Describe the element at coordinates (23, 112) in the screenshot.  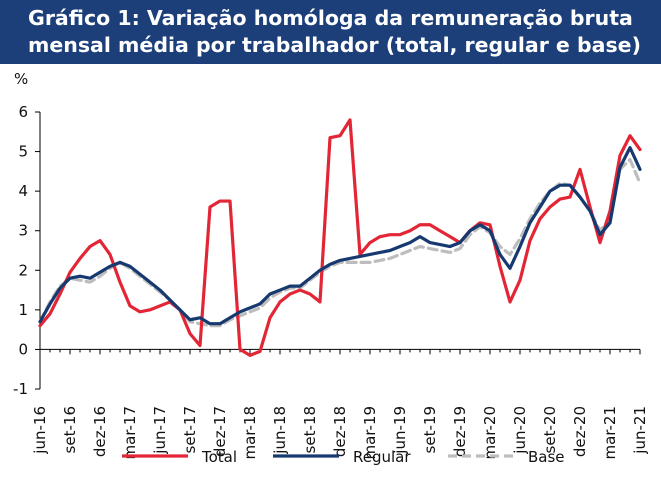
I see `y-tick-label: 6` at that location.